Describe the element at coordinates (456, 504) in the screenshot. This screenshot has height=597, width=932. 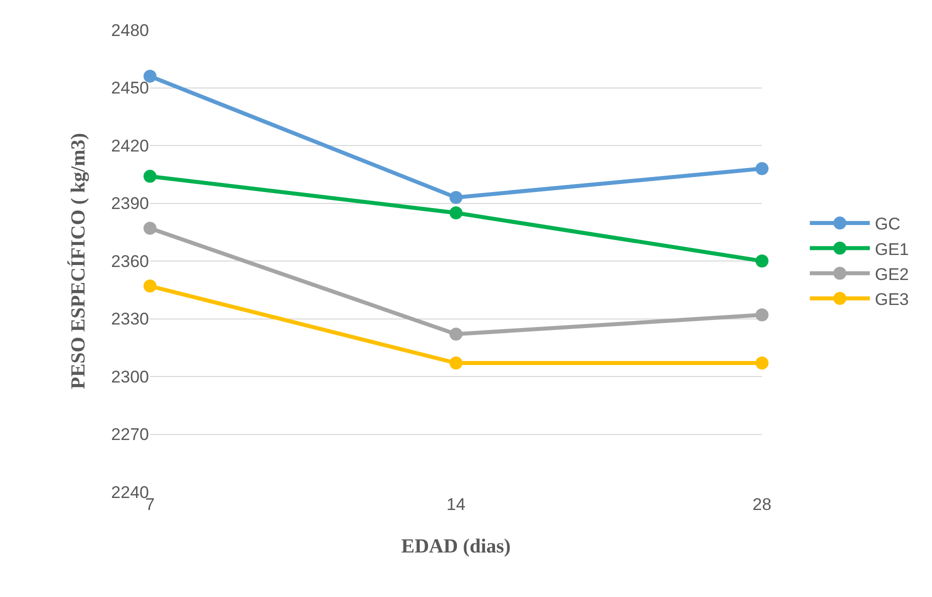
I see `x-tick-label: 14` at that location.